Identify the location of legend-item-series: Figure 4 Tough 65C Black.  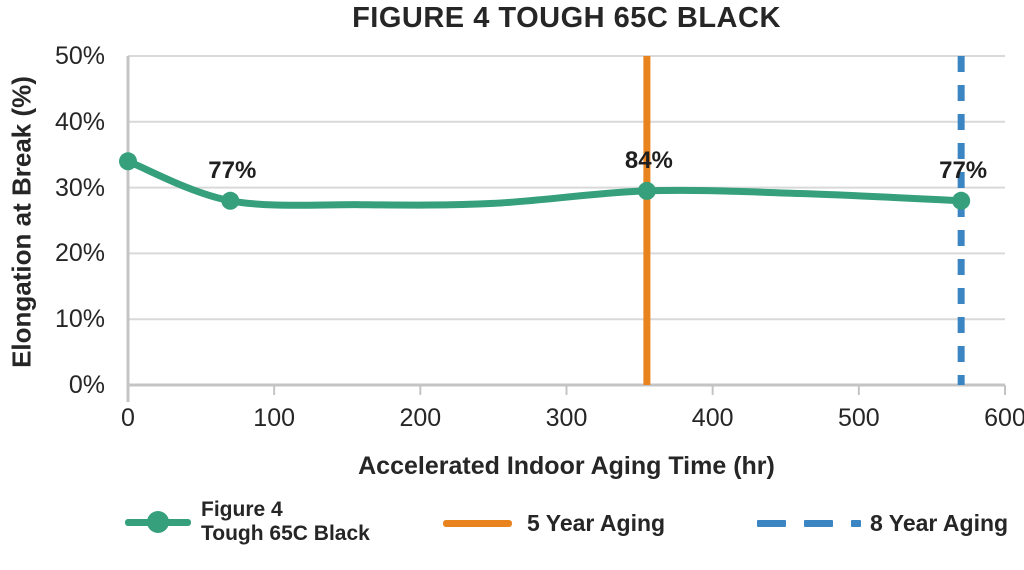
(247, 522).